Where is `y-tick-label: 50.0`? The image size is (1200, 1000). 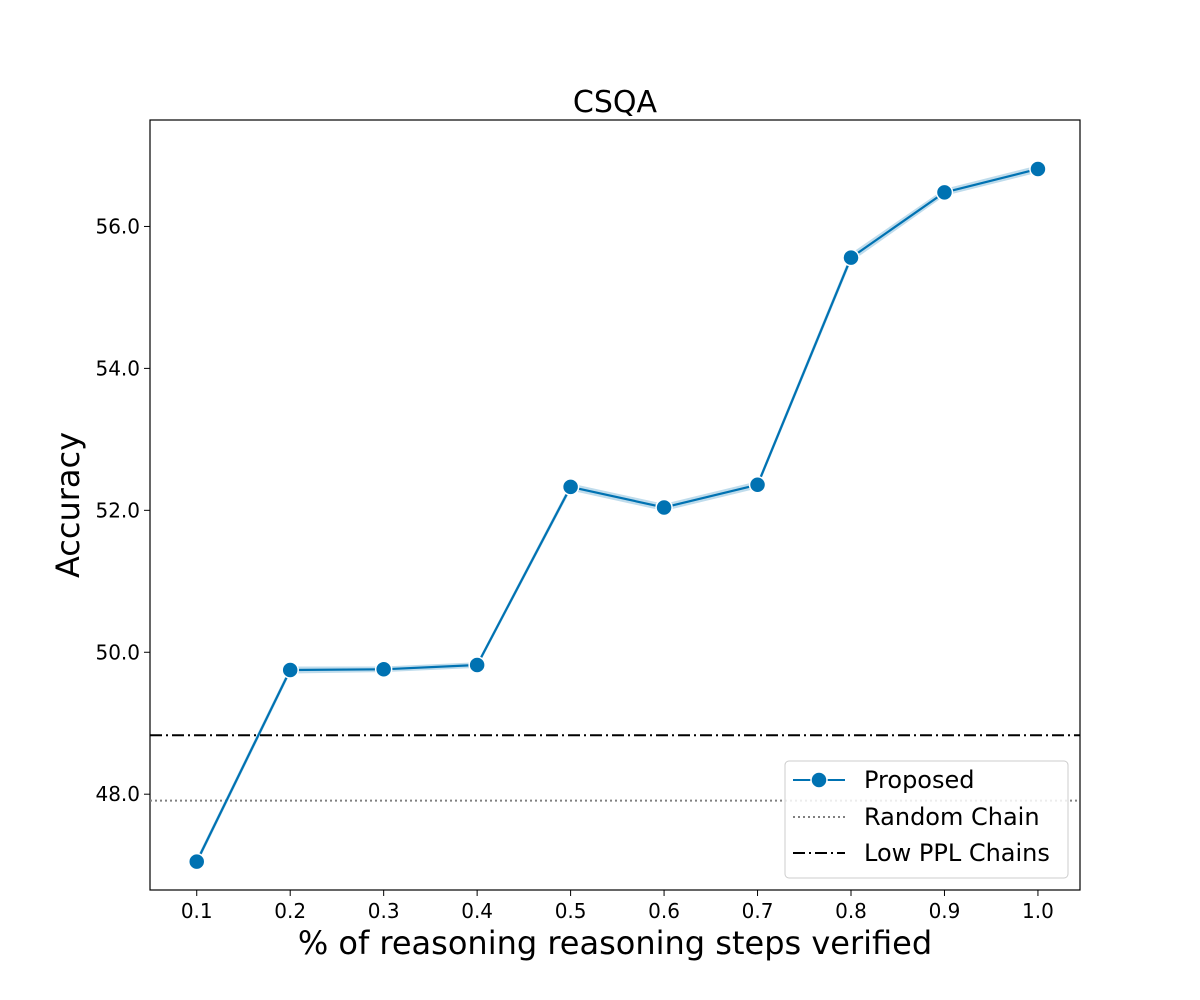
y-tick-label: 50.0 is located at coordinates (117, 652).